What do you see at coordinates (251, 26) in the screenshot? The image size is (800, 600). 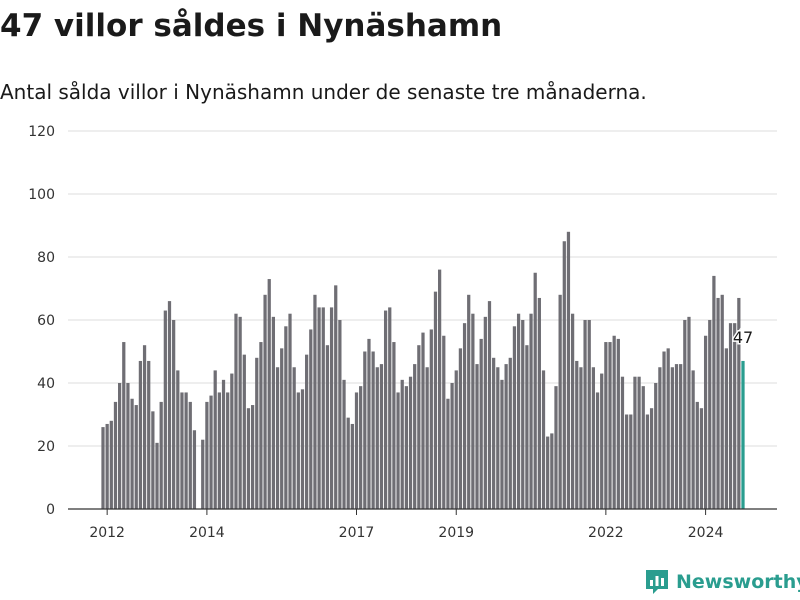 I see `chart-title: 47 villor såldes i Nynäshamn` at bounding box center [251, 26].